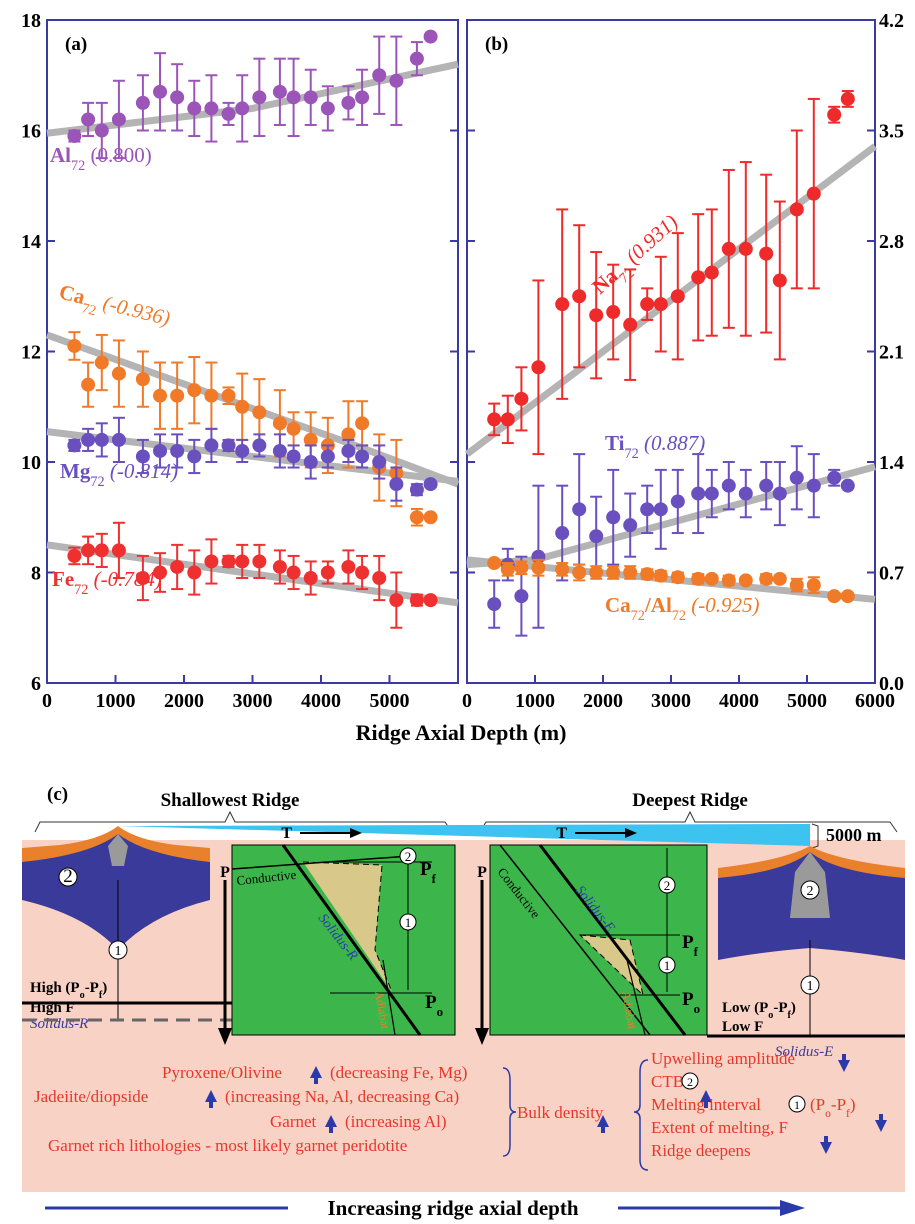 The height and width of the screenshot is (1224, 915). What do you see at coordinates (706, 1104) in the screenshot?
I see `effect: Melting interval` at bounding box center [706, 1104].